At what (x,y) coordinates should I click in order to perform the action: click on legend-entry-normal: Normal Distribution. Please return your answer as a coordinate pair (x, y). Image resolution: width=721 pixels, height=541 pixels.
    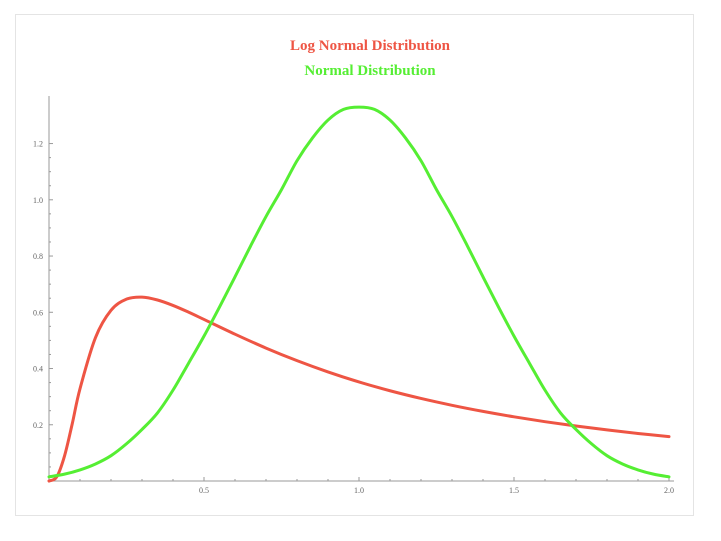
    Looking at the image, I should click on (370, 71).